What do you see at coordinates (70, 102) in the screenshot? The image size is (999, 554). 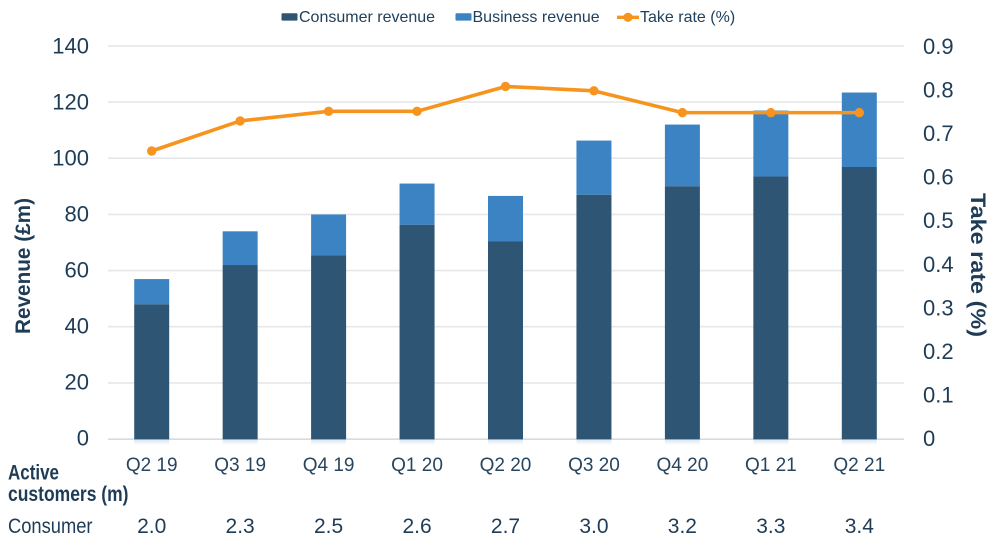 I see `svg-text: 120` at bounding box center [70, 102].